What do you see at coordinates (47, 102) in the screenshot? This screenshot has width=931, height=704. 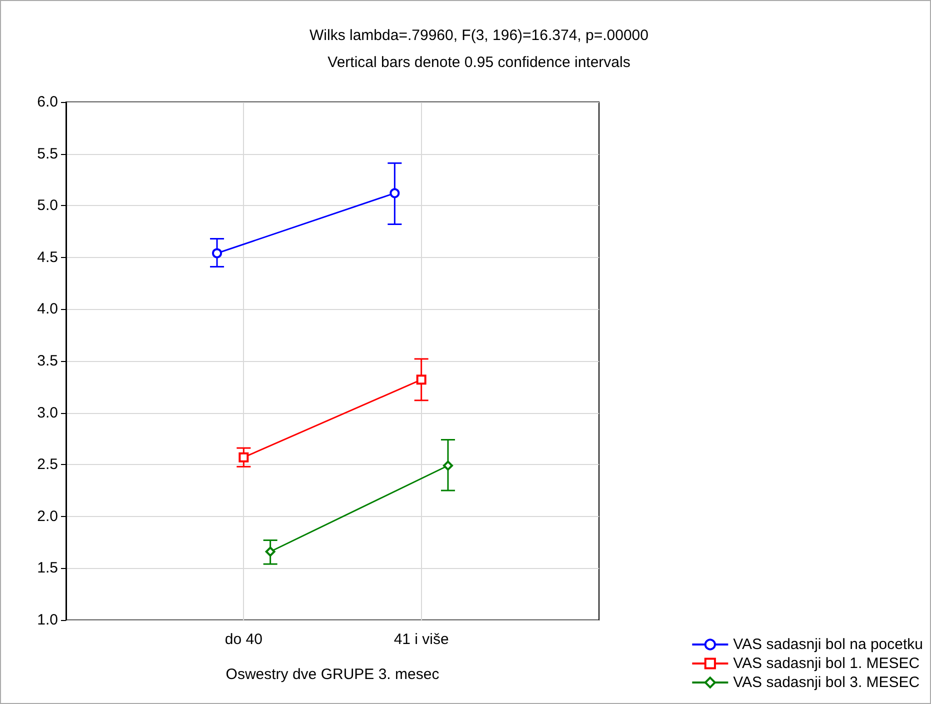 I see `y-tick-label: 6.0` at bounding box center [47, 102].